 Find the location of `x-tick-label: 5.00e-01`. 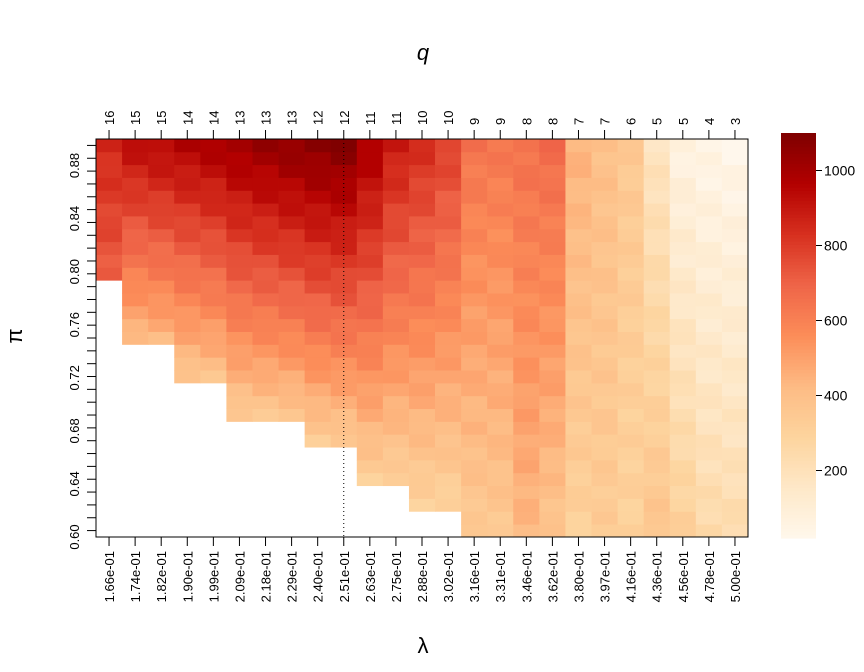

x-tick-label: 5.00e-01 is located at coordinates (735, 576).